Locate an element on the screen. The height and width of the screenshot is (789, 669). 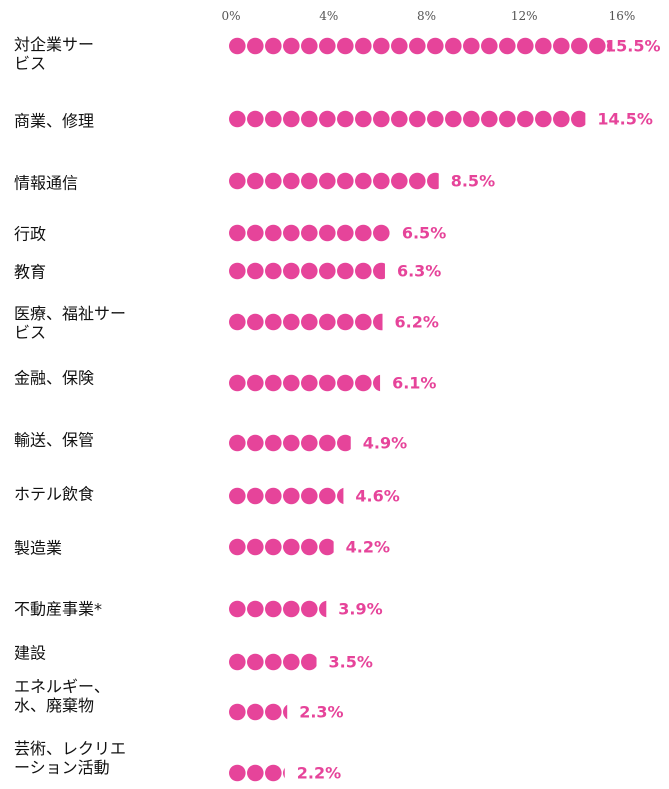
value-label: 15.5% is located at coordinates (633, 46).